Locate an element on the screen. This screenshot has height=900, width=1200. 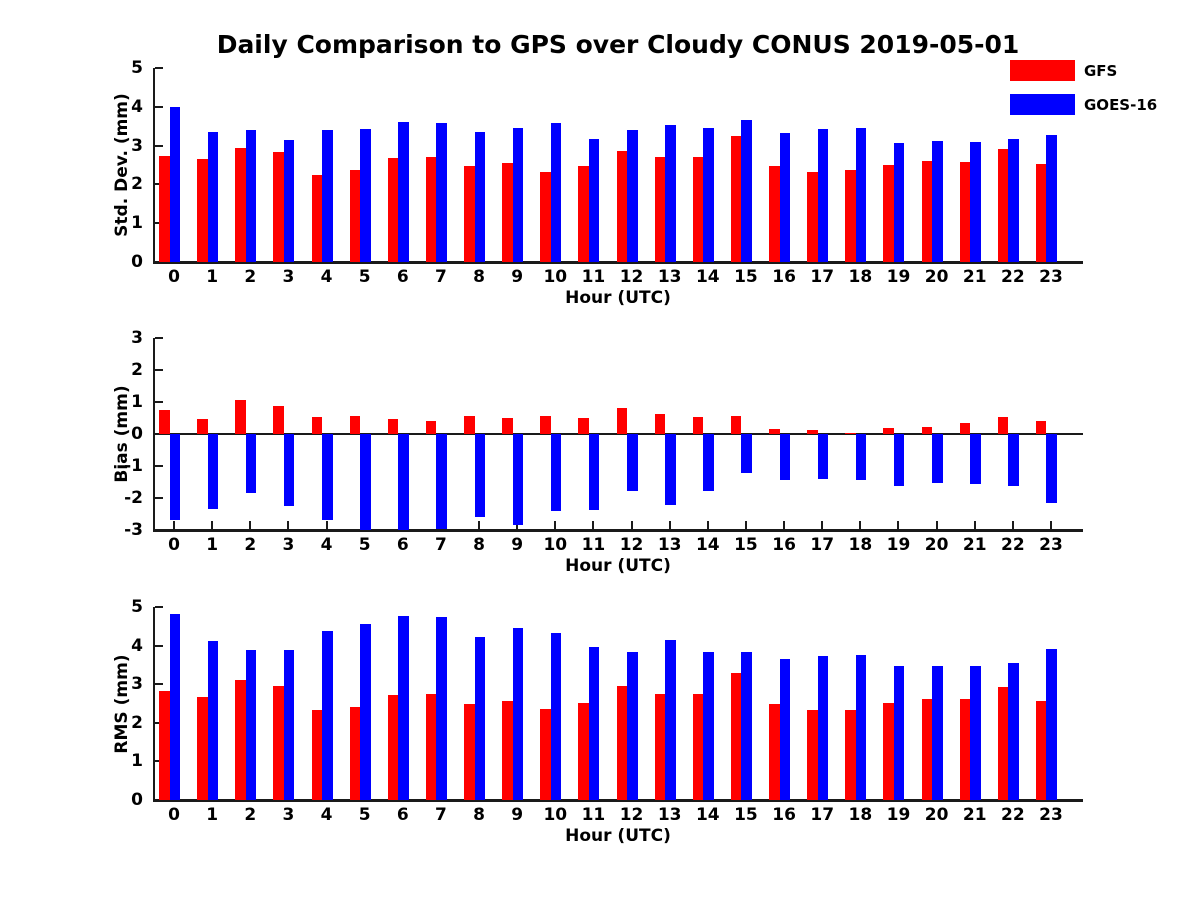
bar-goes-16-h17 is located at coordinates (823, 195).